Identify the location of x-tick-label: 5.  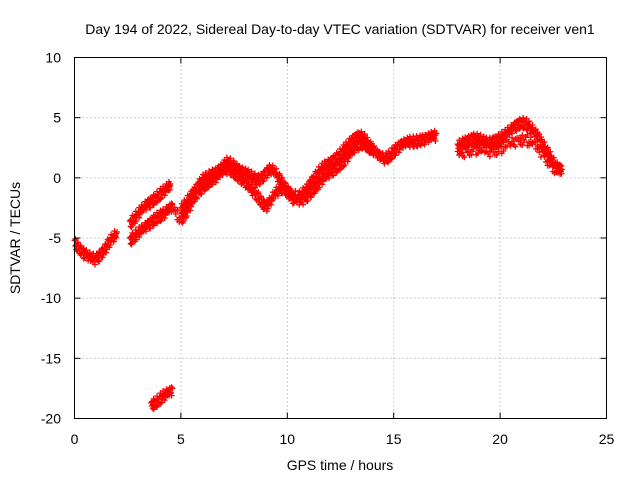
(181, 439).